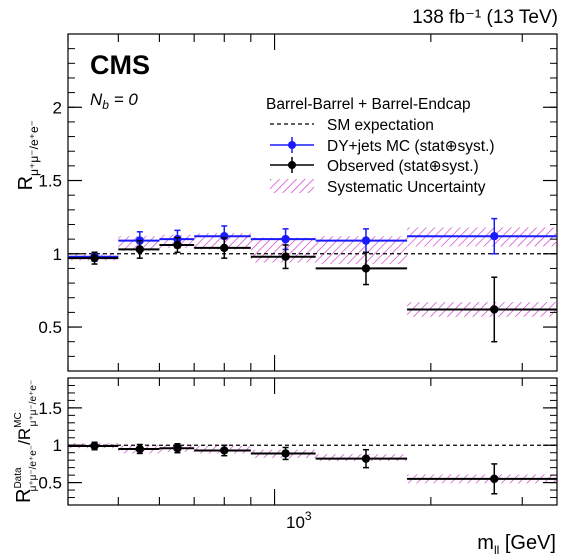  Describe the element at coordinates (292, 165) in the screenshot. I see `legend-obs-marker` at that location.